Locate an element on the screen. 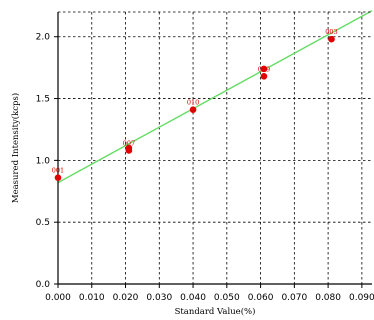 The height and width of the screenshot is (320, 374). x-tick-label: 0.060 is located at coordinates (261, 298).